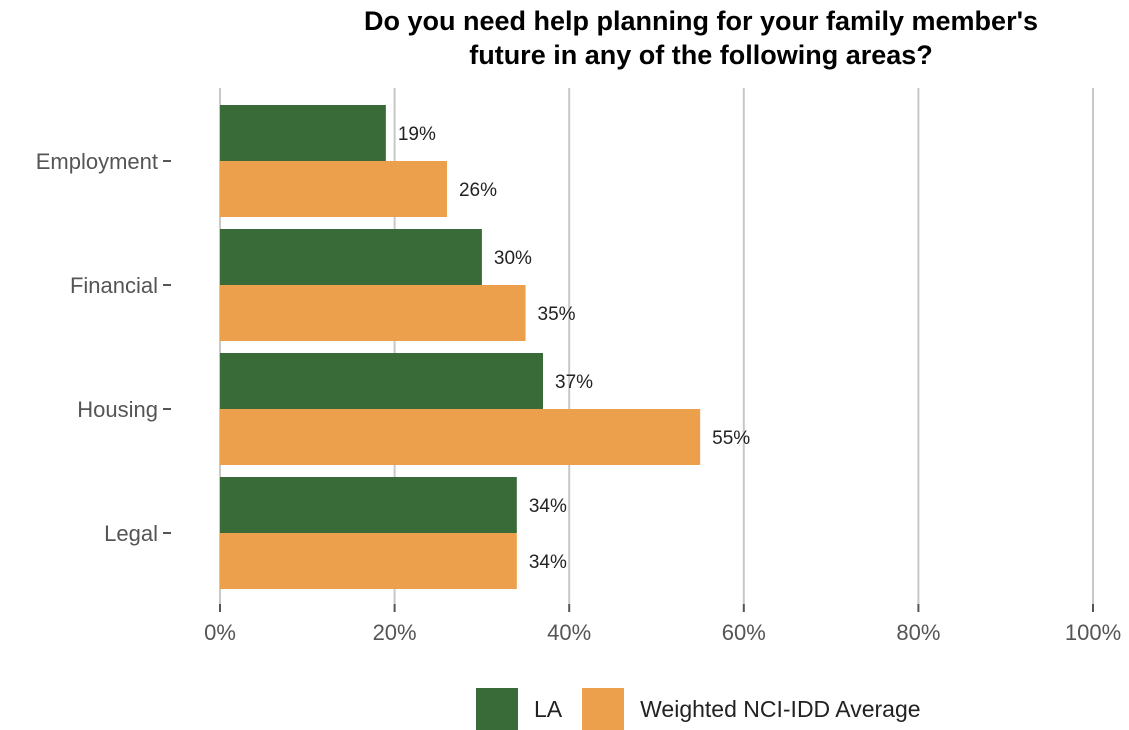 This screenshot has height=730, width=1129. I want to click on bar-weighted-nci-idd-average-employment, so click(333, 189).